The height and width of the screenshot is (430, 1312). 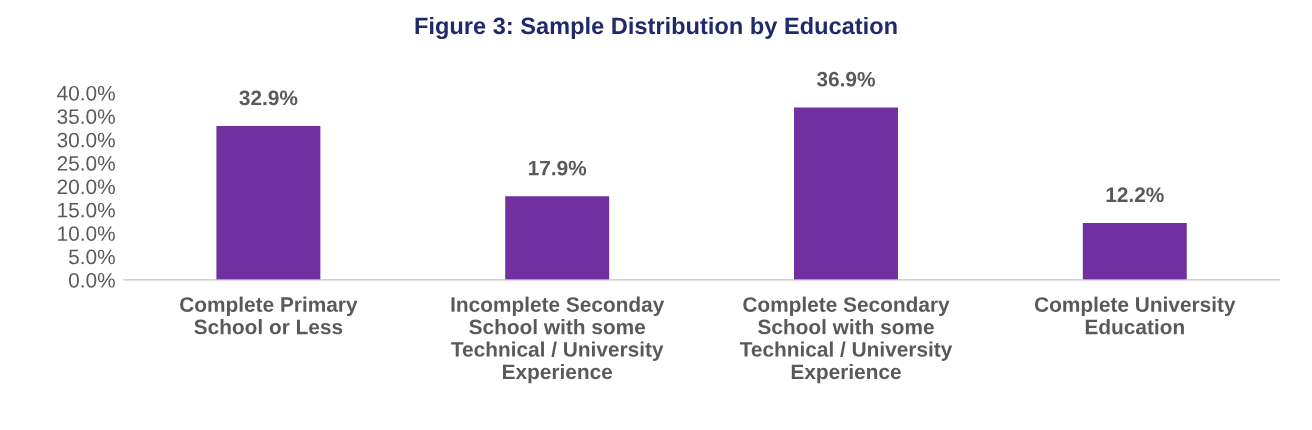 I want to click on y-tick-label: 15.0%, so click(x=86, y=210).